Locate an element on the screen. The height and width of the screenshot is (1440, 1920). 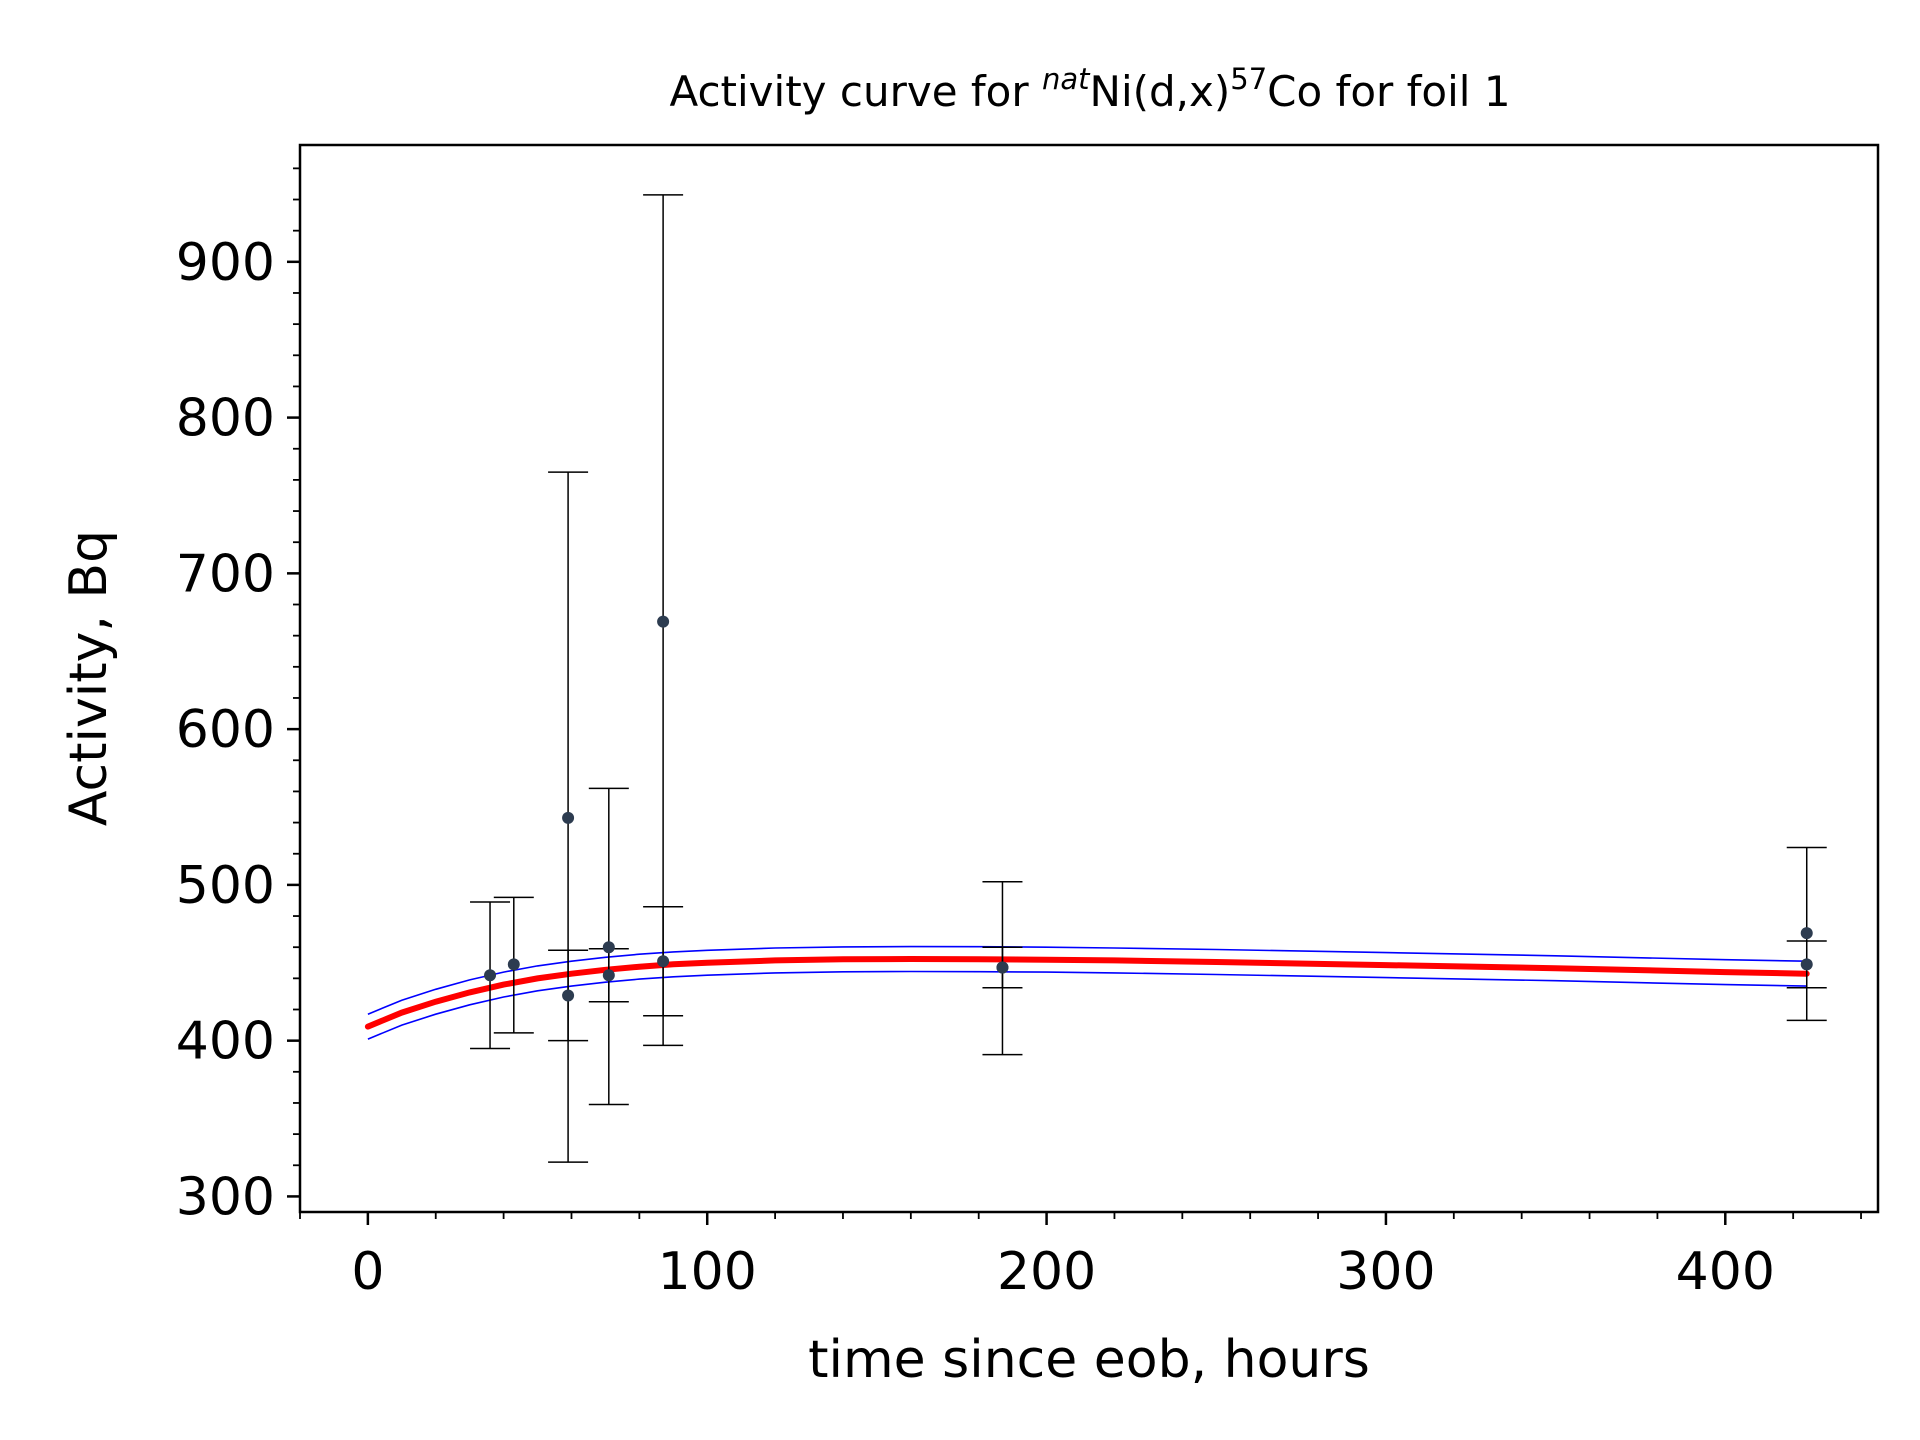
y-tick-label: 800 is located at coordinates (225, 419).